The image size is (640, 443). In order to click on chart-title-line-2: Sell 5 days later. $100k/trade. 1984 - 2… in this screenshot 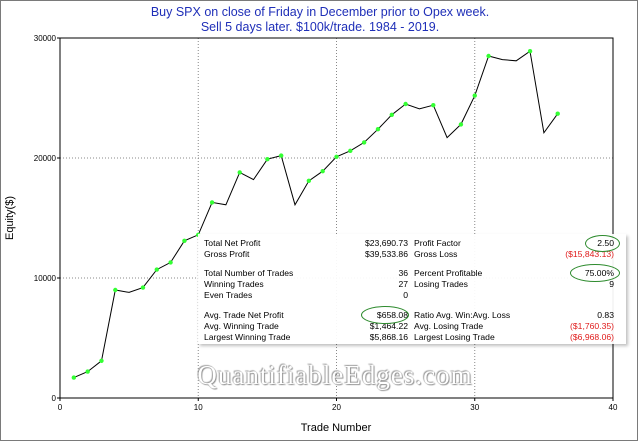, I will do `click(320, 27)`.